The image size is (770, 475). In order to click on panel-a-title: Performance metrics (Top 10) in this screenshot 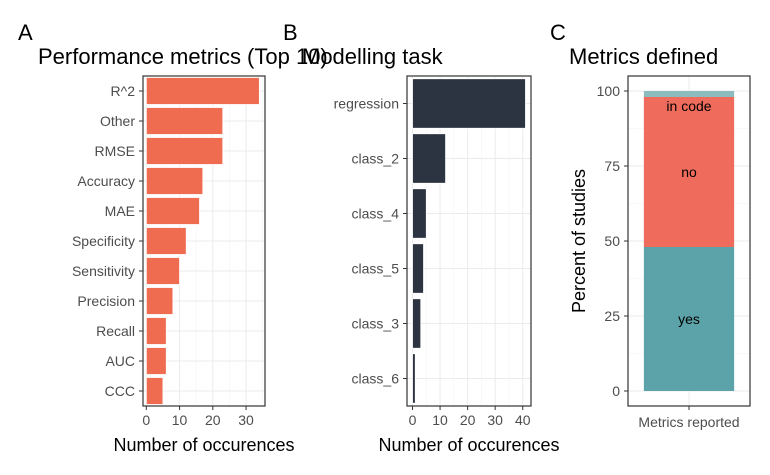, I will do `click(183, 56)`.